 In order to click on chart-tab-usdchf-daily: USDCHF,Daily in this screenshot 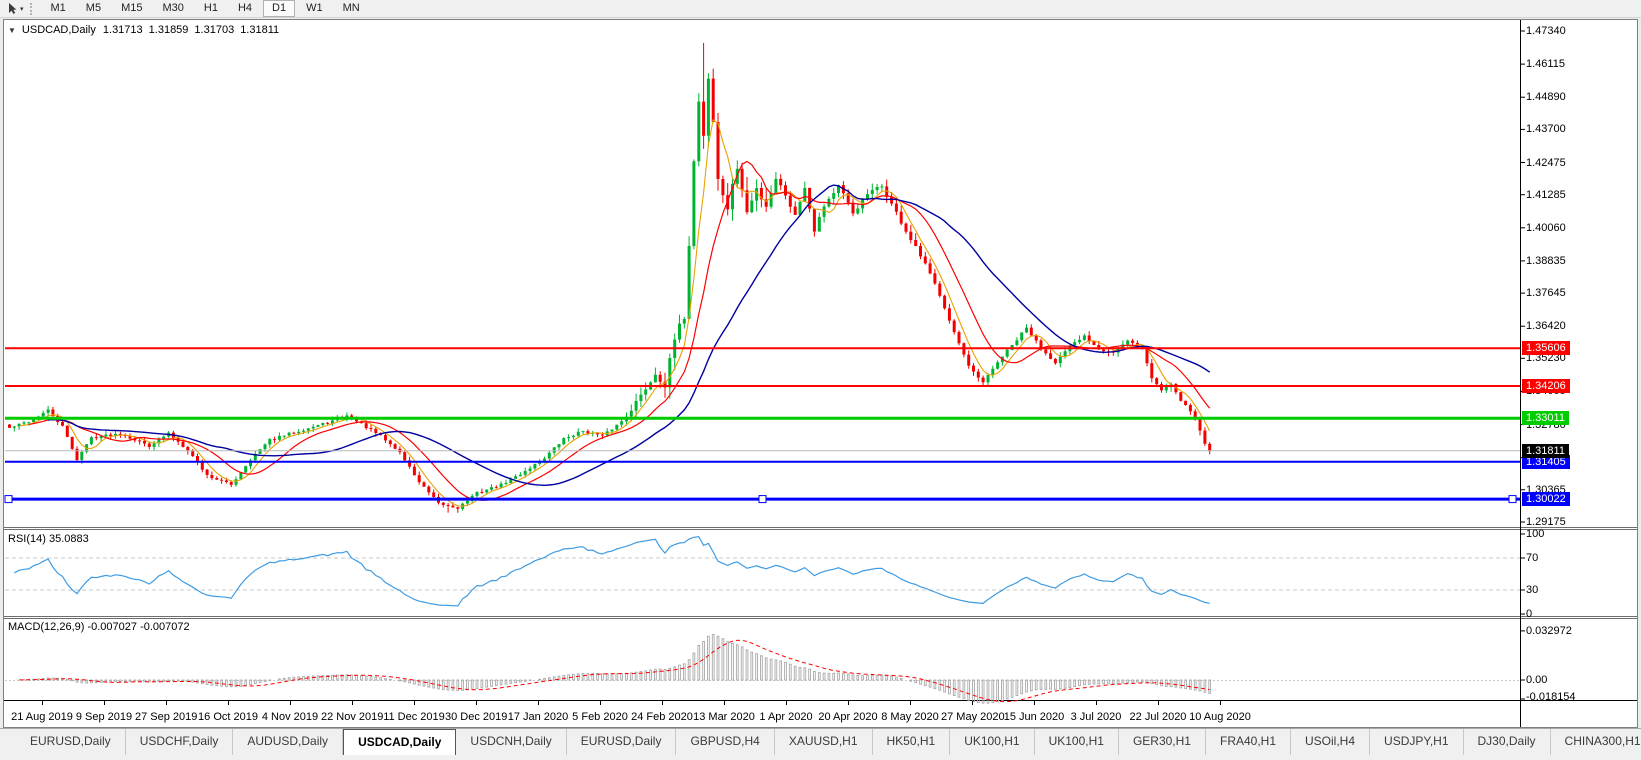, I will do `click(180, 742)`.